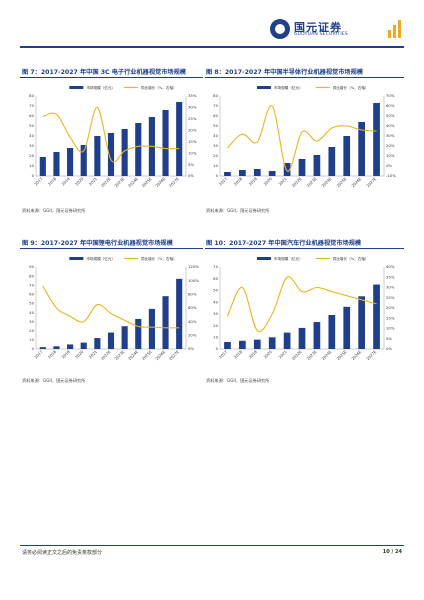 This screenshot has width=424, height=600. I want to click on x-tick-label: 2021, so click(93, 354).